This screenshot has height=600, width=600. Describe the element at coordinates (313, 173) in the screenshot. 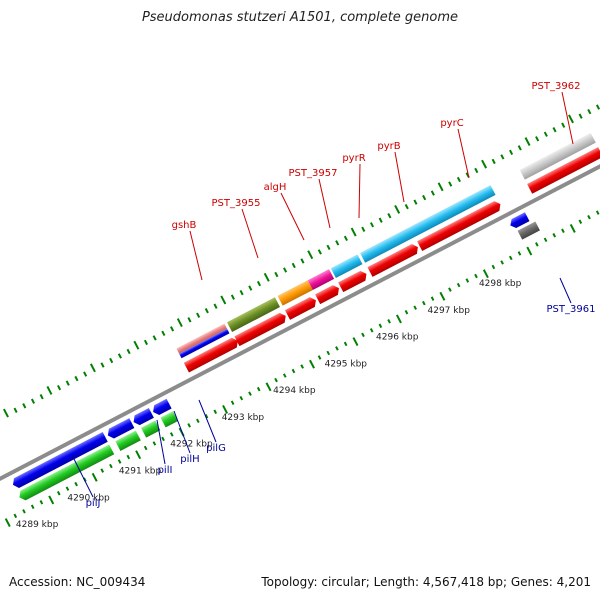

I see `gene-label: PST_3957` at that location.